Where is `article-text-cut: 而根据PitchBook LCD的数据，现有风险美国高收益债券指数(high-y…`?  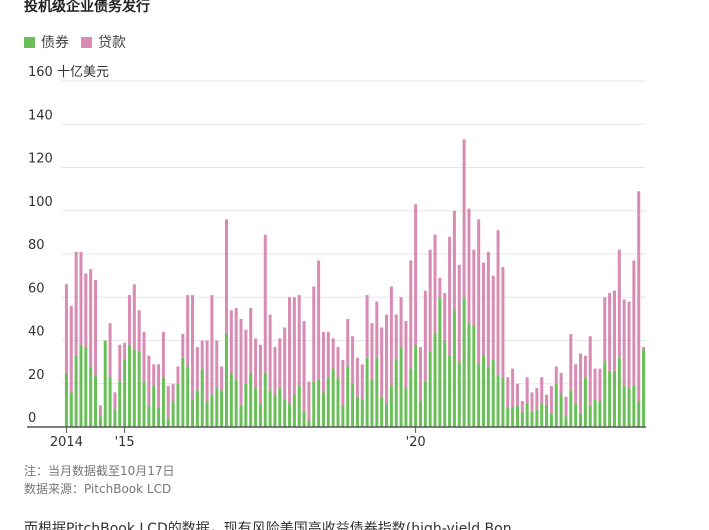
article-text-cut: 而根据PitchBook LCD的数据，现有风险美国高收益债券指数(high-y… is located at coordinates (268, 525).